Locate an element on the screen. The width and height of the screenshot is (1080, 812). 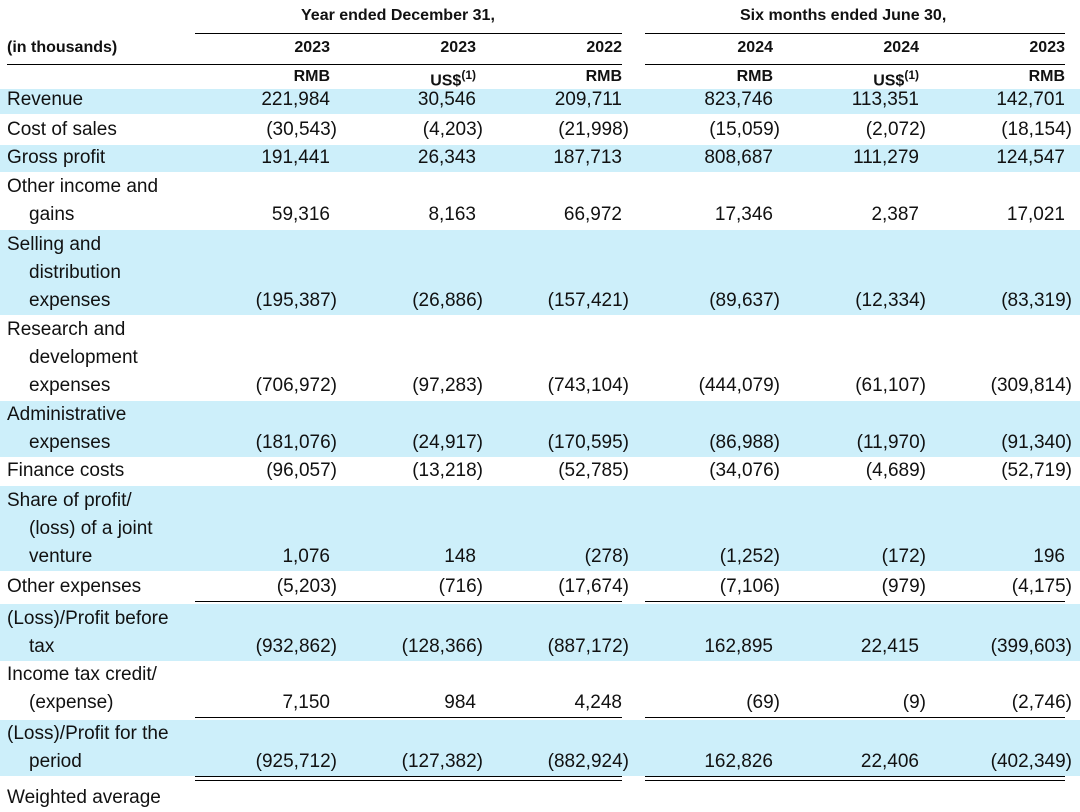
subtotal-rule-left is located at coordinates (408, 601).